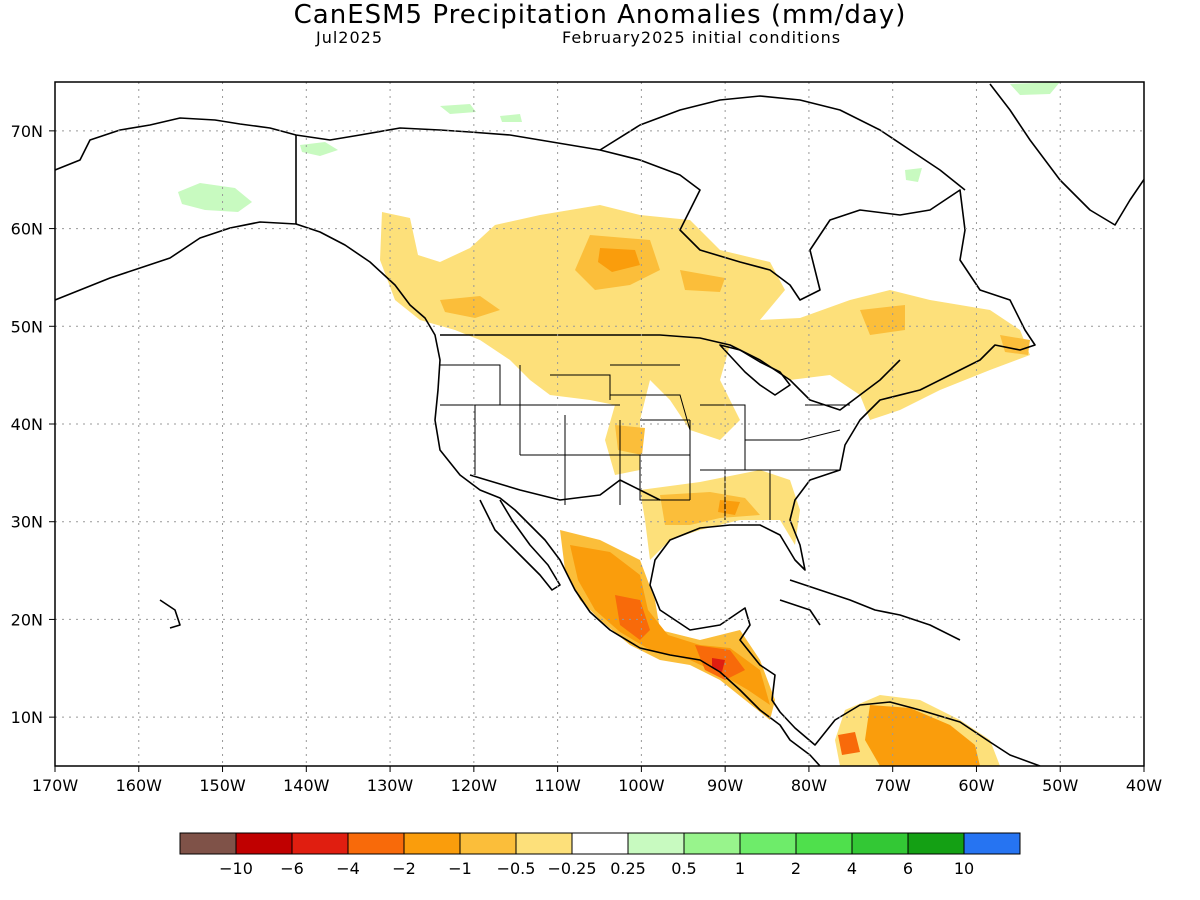 The image size is (1200, 900). I want to click on legend-label: 2, so click(796, 868).